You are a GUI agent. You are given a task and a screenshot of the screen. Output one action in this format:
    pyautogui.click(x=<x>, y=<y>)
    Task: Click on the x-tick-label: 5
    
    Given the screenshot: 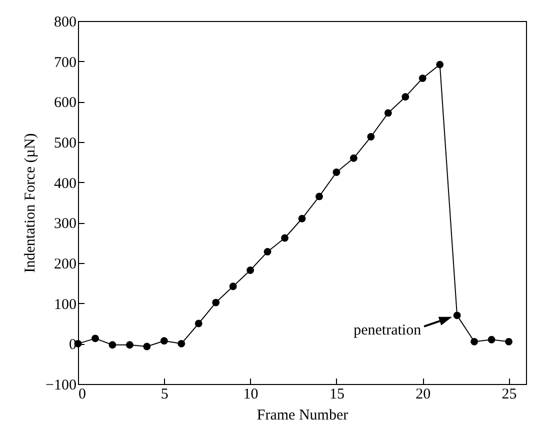 What is the action you would take?
    pyautogui.click(x=164, y=394)
    